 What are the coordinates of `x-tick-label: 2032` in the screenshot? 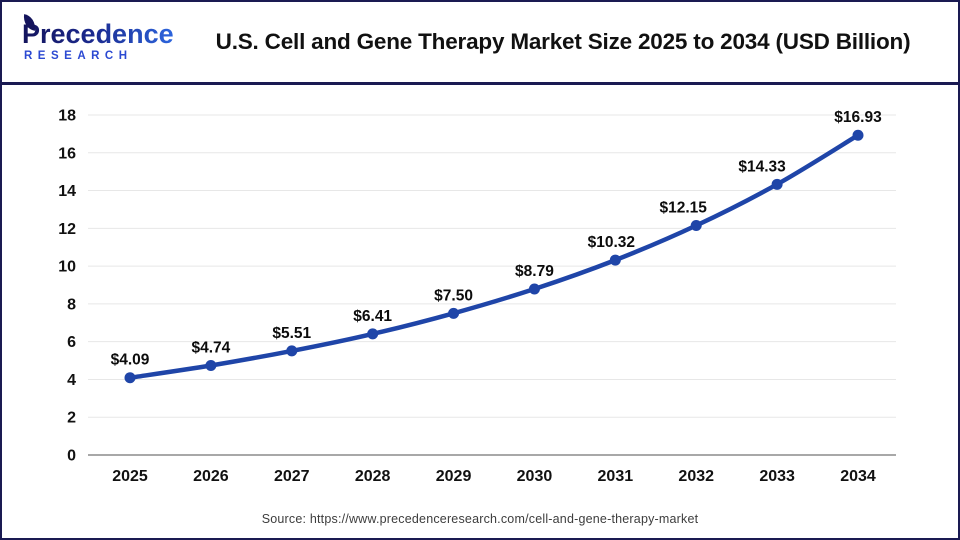 It's located at (696, 476).